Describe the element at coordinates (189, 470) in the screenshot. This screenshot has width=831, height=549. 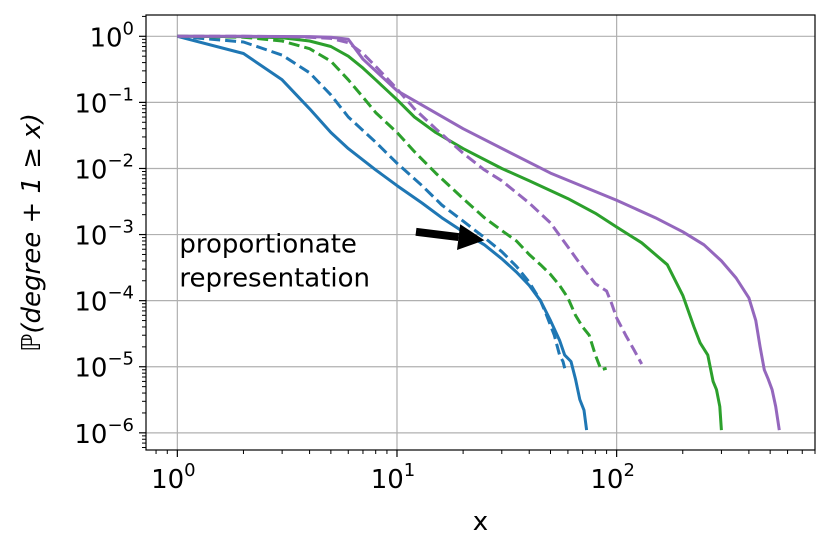
I see `x-tick-label-exp-0: 0` at that location.